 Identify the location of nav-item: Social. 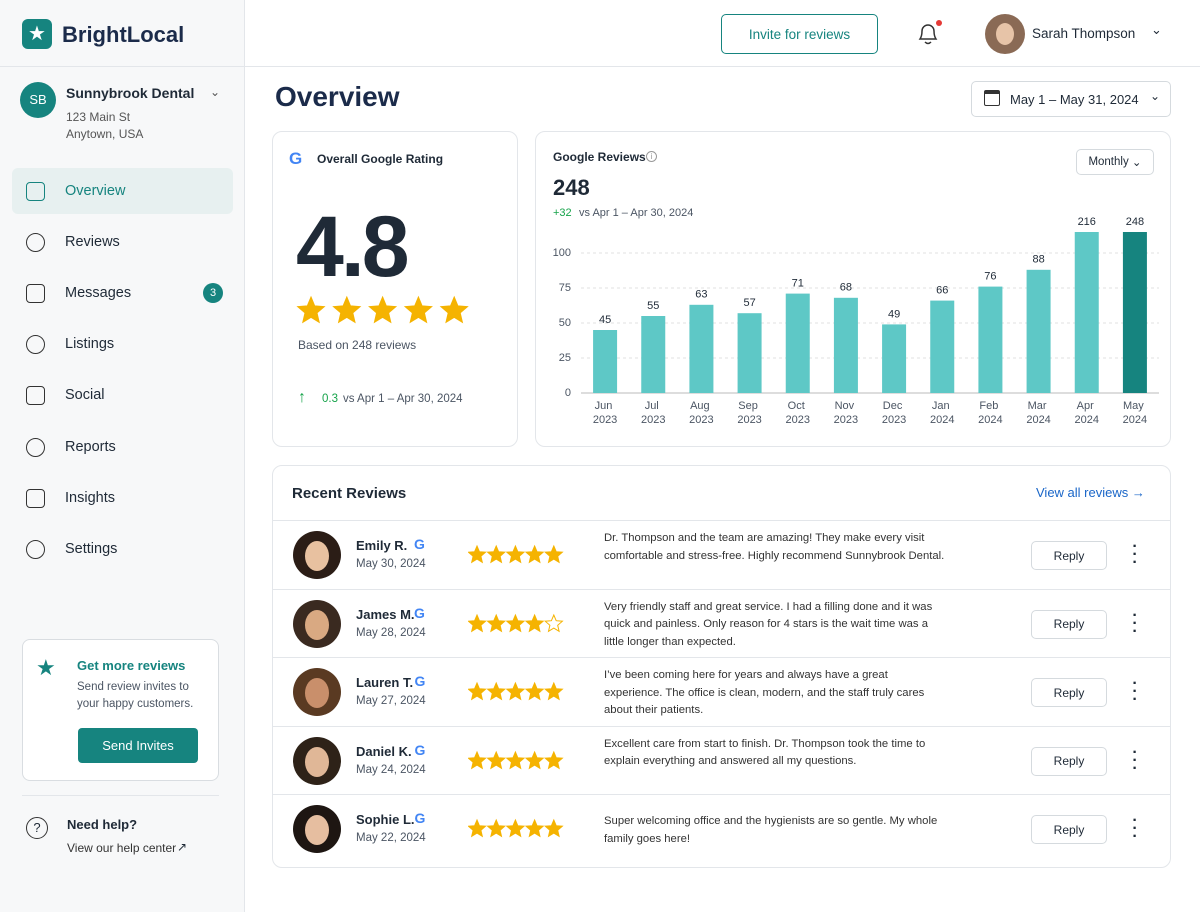
(122, 395).